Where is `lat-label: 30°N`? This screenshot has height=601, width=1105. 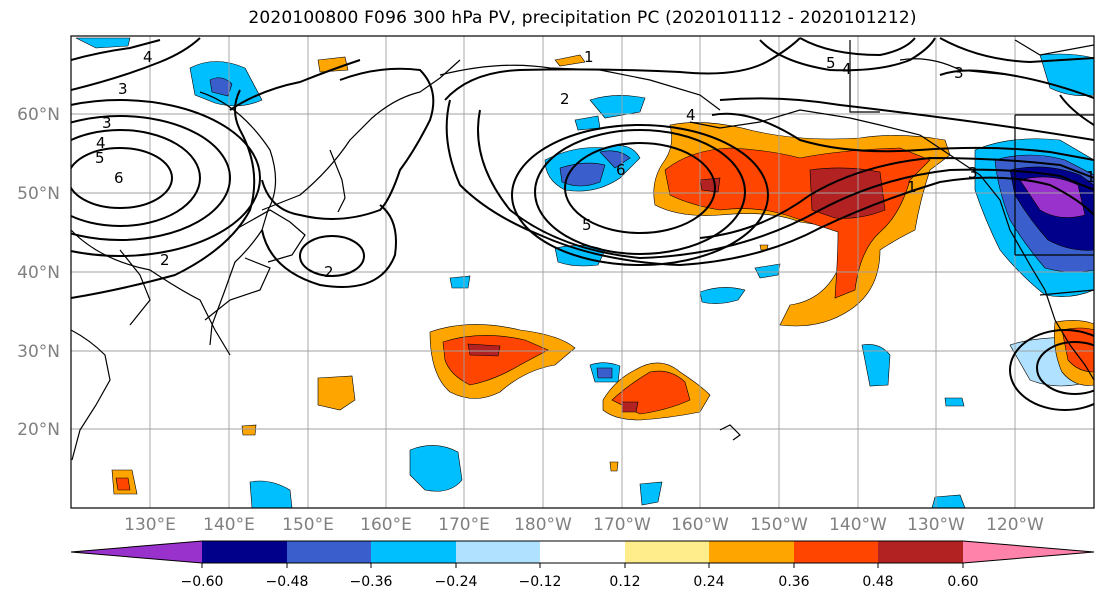 lat-label: 30°N is located at coordinates (38, 352).